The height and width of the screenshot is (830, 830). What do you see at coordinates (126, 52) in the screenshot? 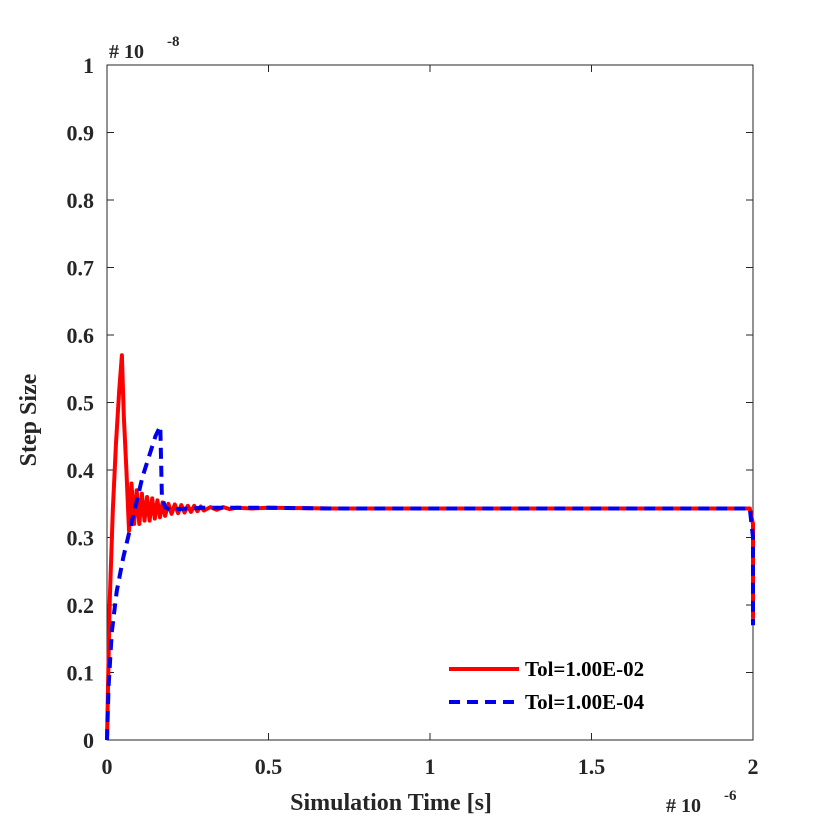
I see `y-exponent-prefix: # 10` at bounding box center [126, 52].